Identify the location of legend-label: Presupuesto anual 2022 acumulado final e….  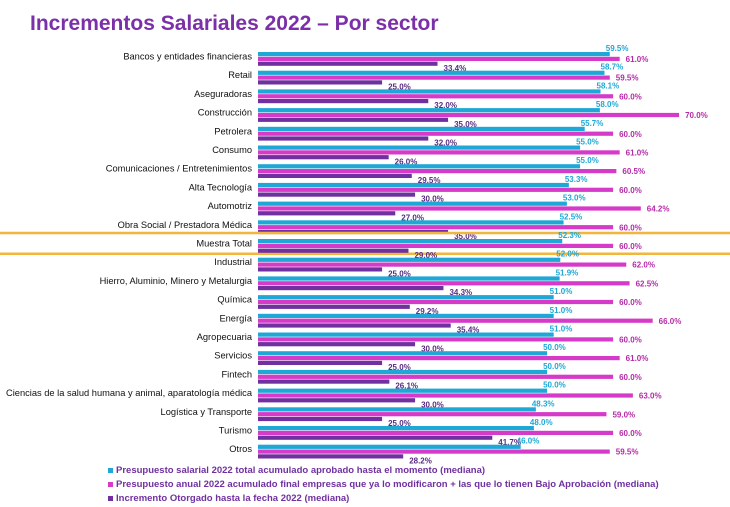
(387, 484).